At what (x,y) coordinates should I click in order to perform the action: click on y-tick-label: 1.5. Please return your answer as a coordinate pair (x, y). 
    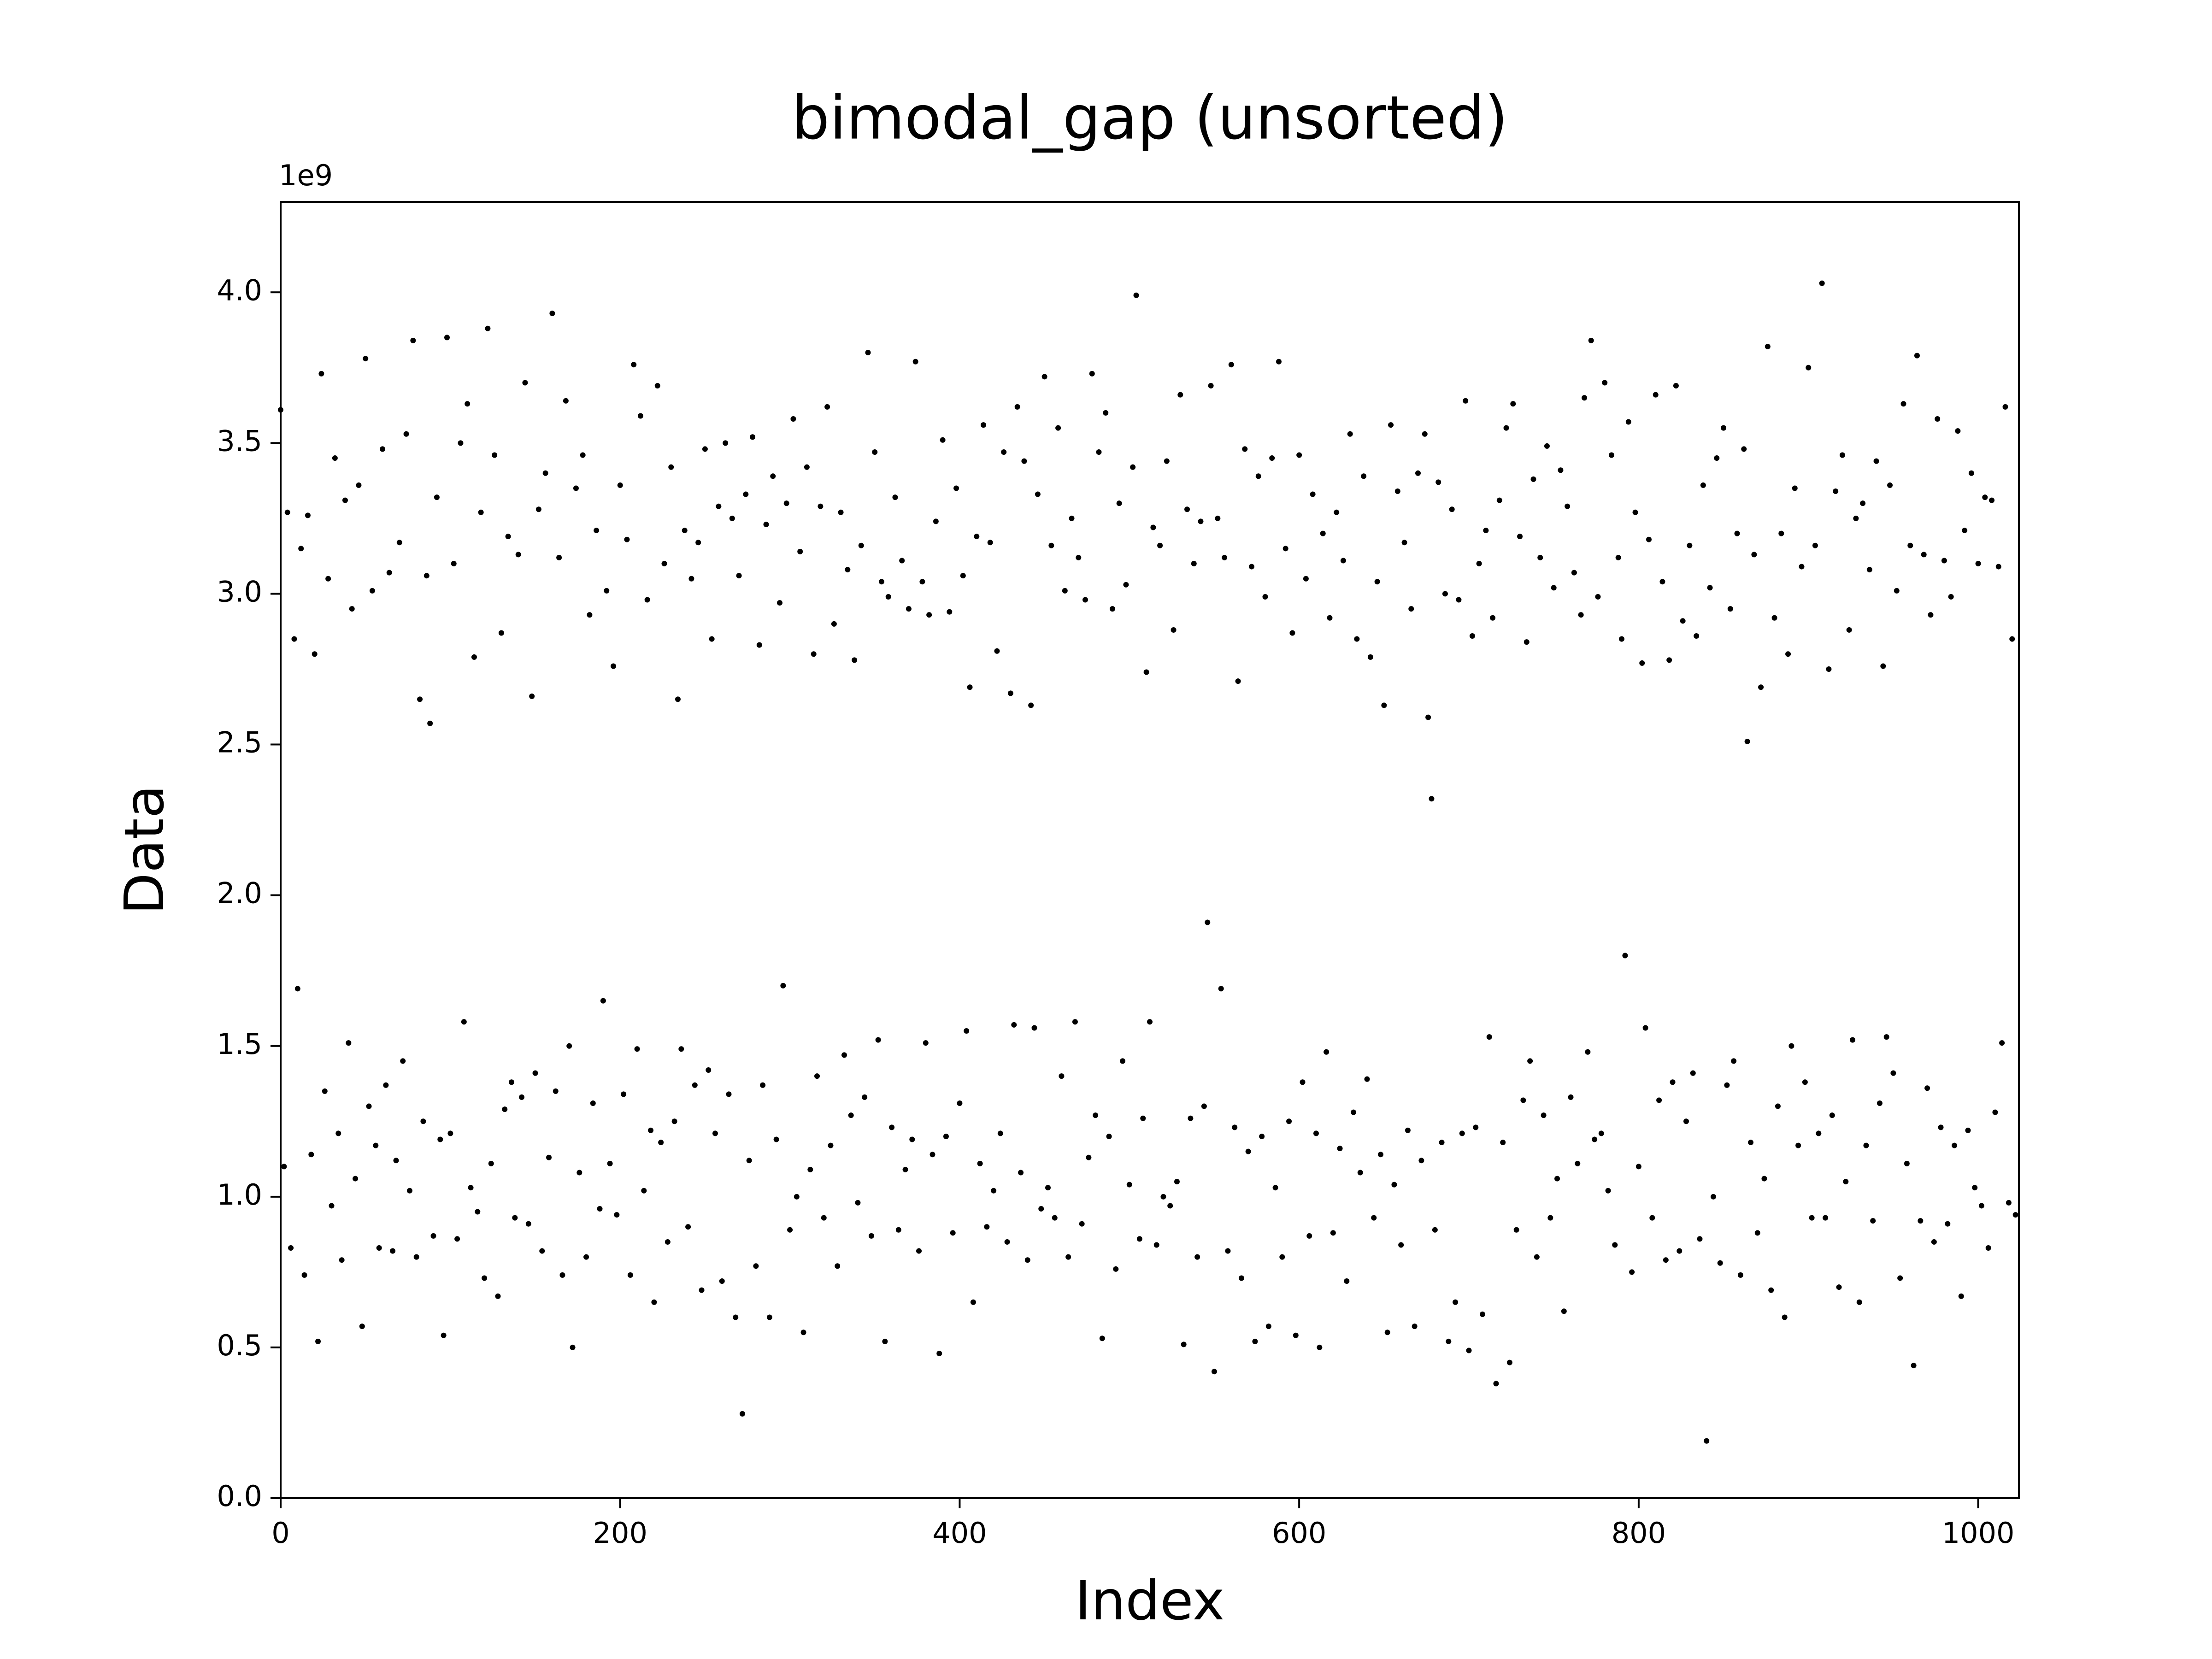
    Looking at the image, I should click on (239, 1044).